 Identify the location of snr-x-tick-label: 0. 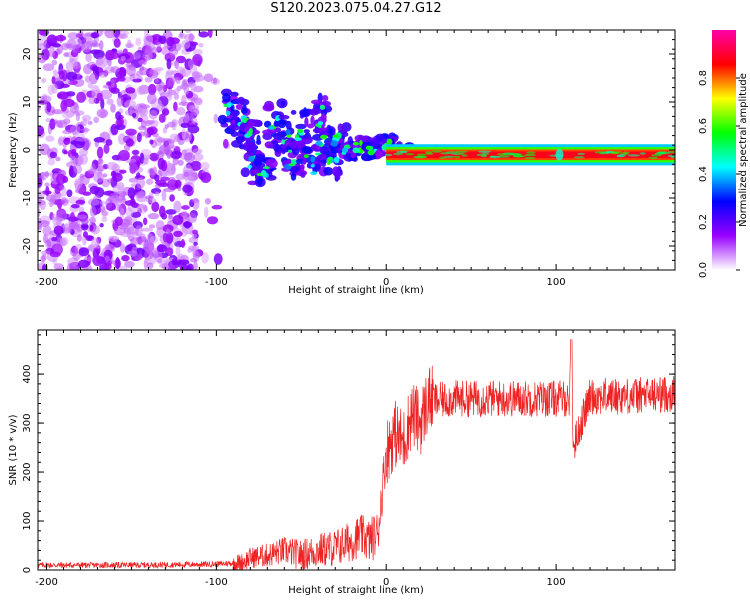
(386, 582).